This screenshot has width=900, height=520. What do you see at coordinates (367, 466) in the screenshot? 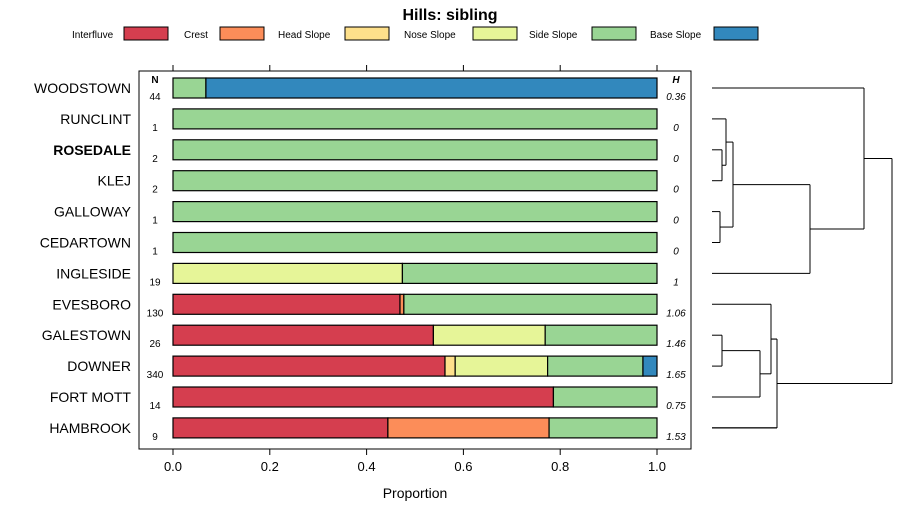
I see `x-tick-label: 0.4` at bounding box center [367, 466].